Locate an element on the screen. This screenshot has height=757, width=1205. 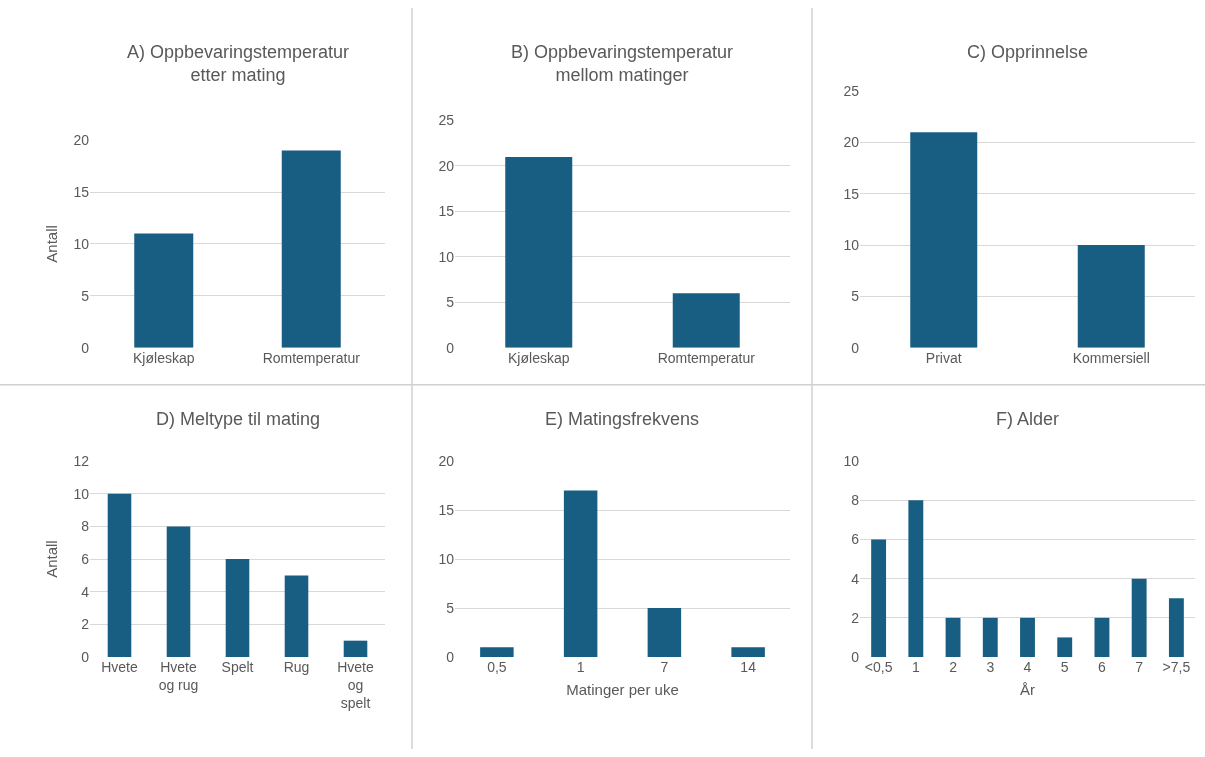
chart-title: C) Opprinnelse is located at coordinates (1028, 52).